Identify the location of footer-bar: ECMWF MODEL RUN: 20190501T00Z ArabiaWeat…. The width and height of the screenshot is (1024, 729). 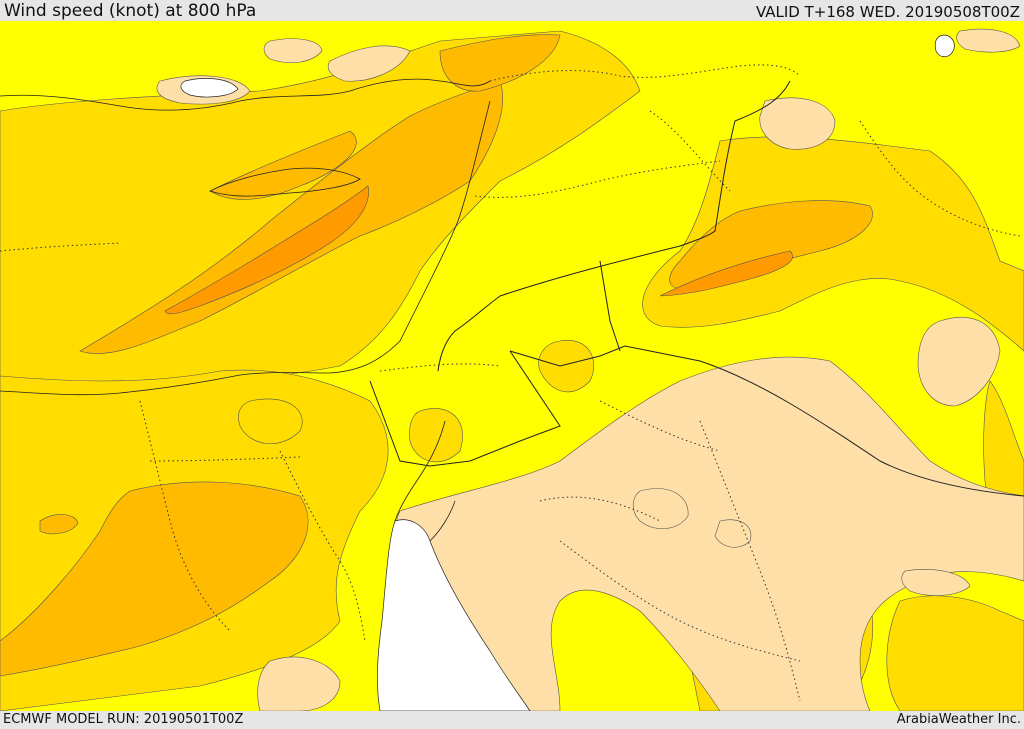
(512, 720).